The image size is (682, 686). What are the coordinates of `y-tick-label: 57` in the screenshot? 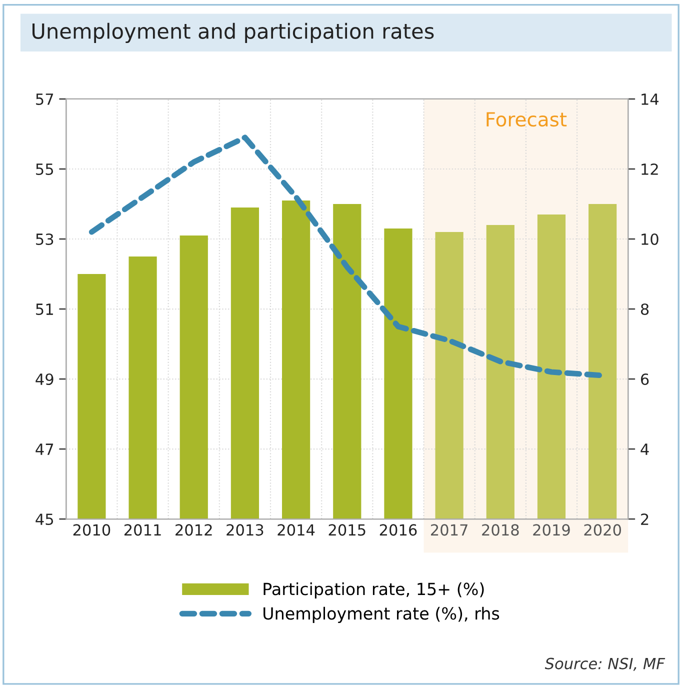 It's located at (45, 100).